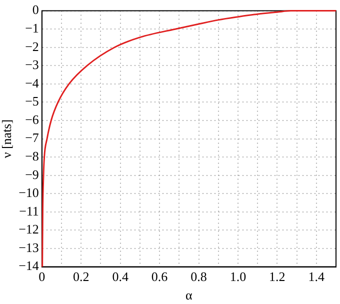 This screenshot has height=304, width=340. I want to click on y-tick-label: −4, so click(32, 82).